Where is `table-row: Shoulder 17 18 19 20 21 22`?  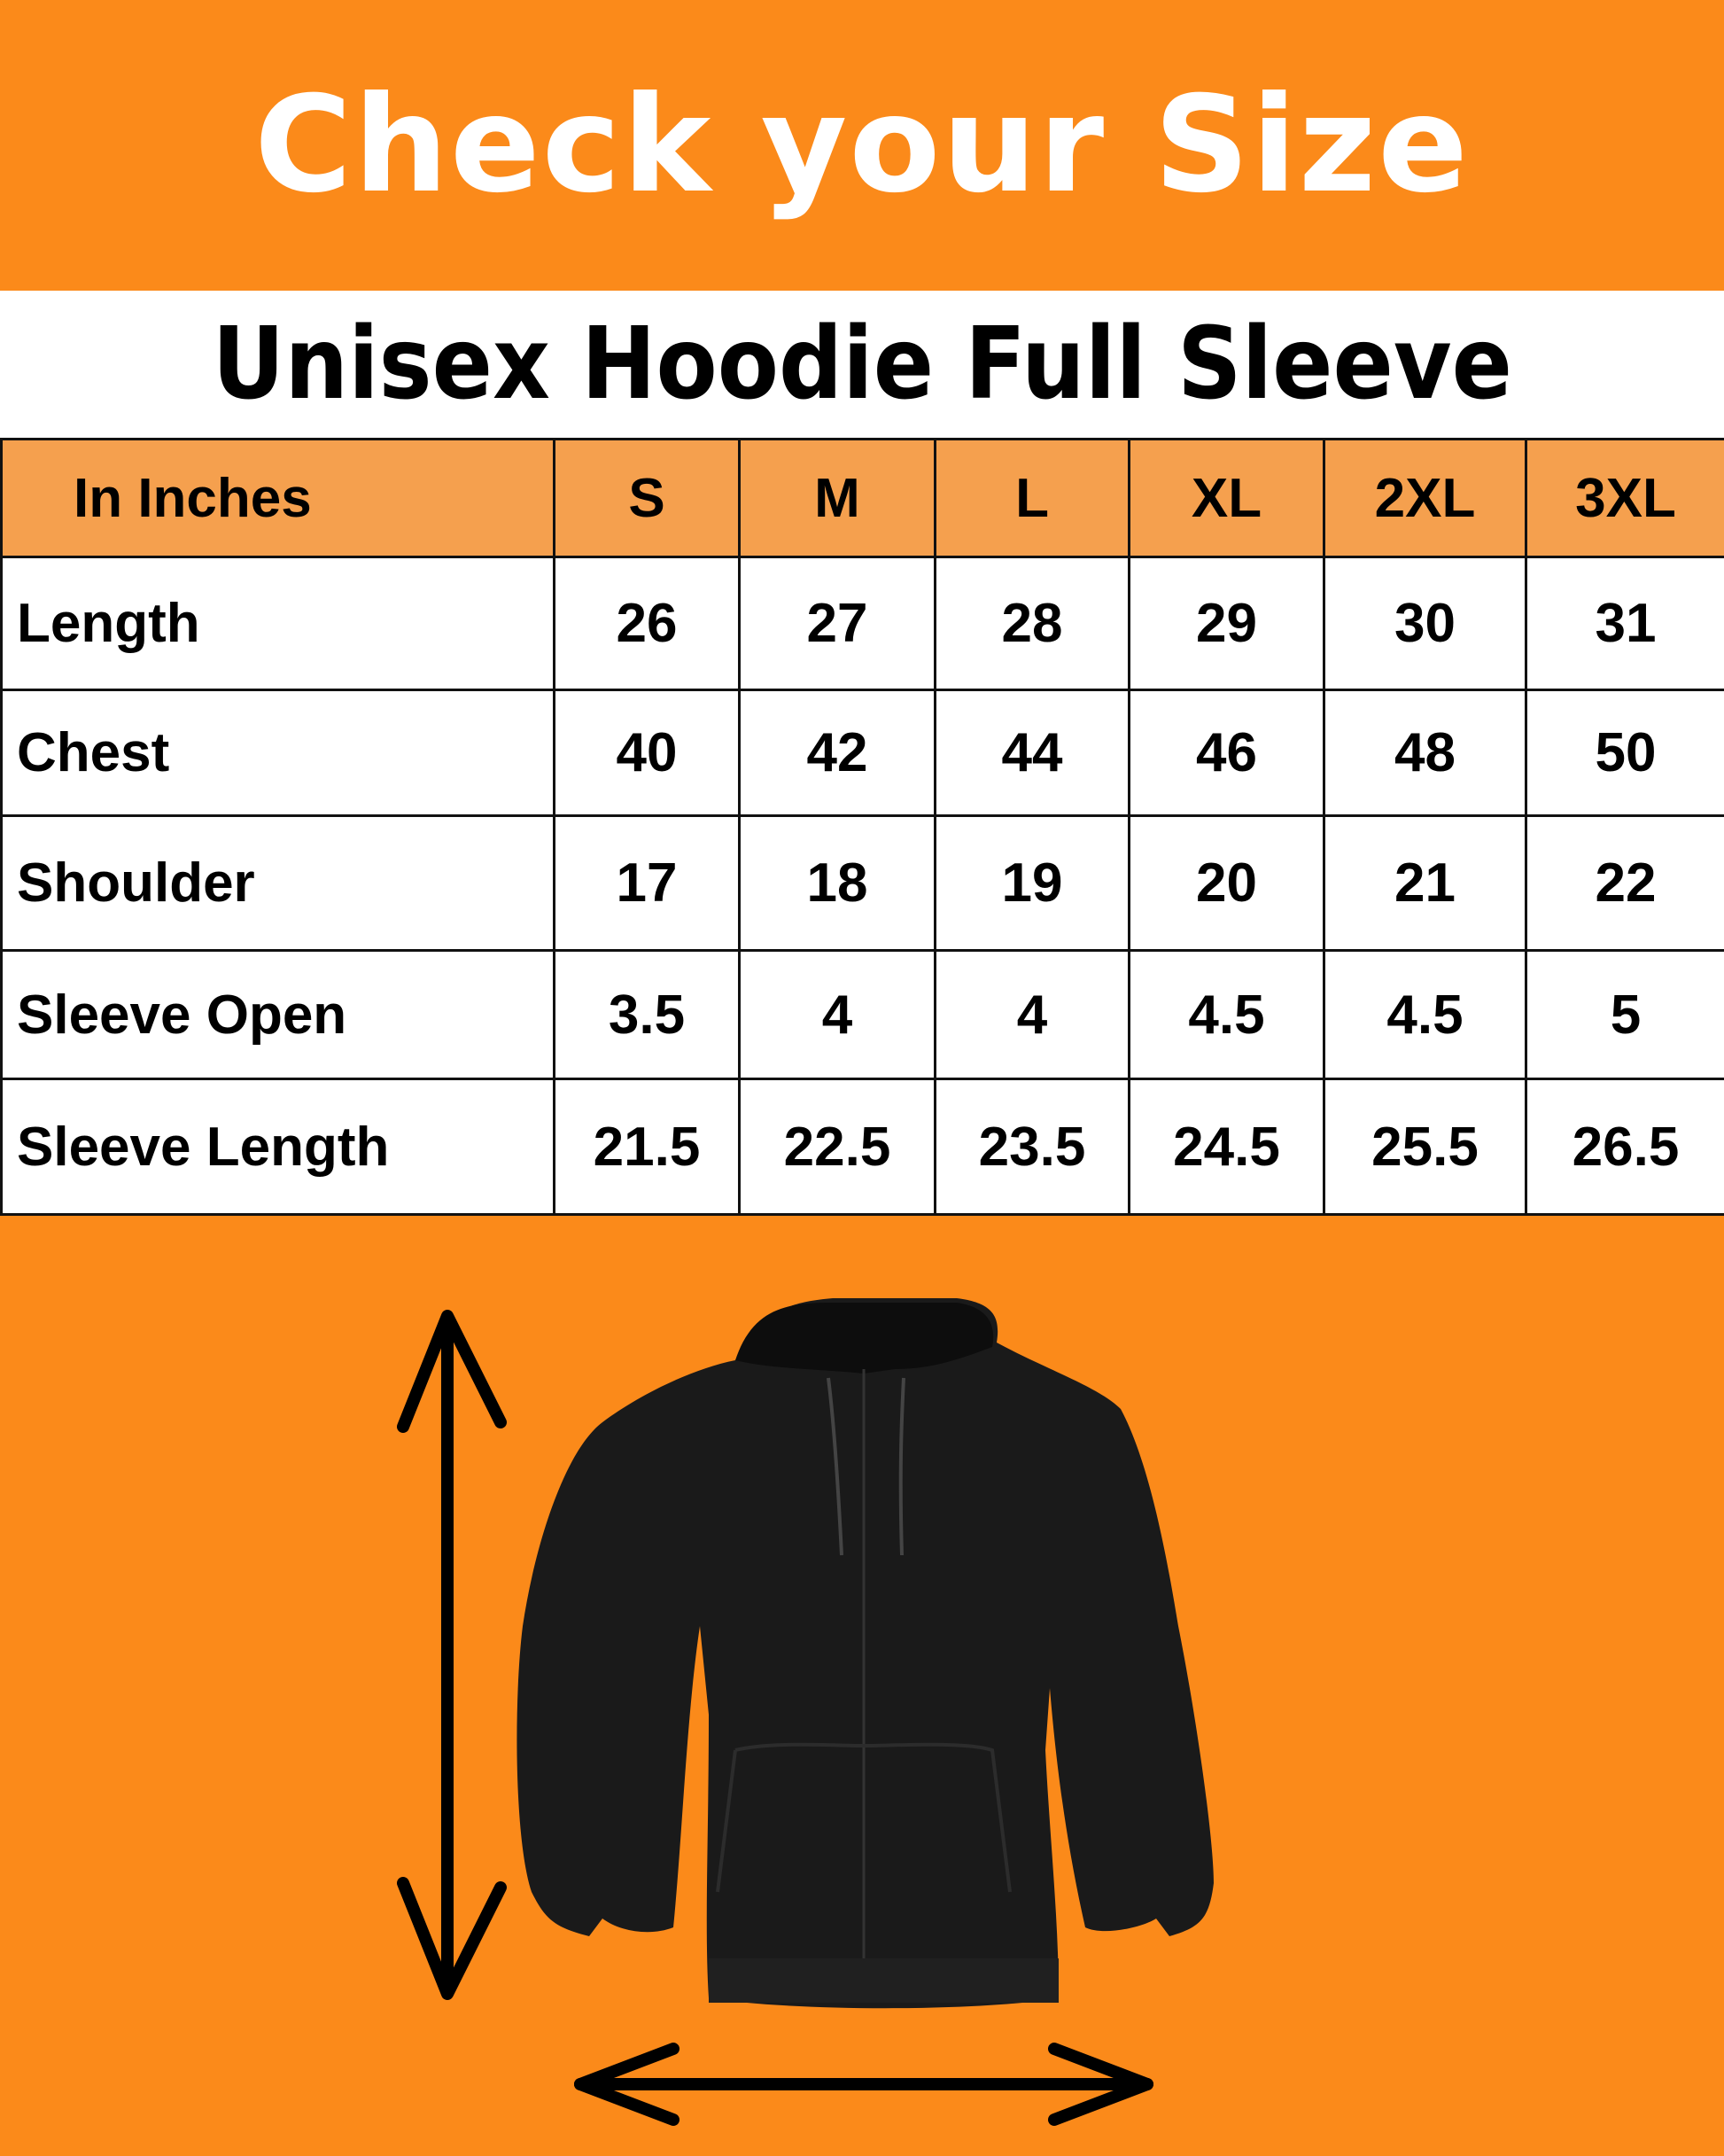
table-row: Shoulder 17 18 19 20 21 22 is located at coordinates (862, 883).